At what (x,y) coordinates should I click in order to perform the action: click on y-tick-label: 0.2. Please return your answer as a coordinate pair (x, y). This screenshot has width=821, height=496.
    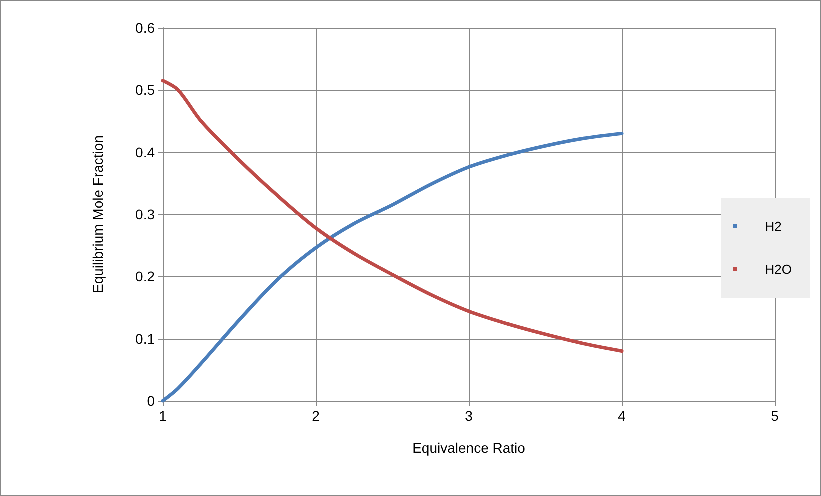
    Looking at the image, I should click on (146, 276).